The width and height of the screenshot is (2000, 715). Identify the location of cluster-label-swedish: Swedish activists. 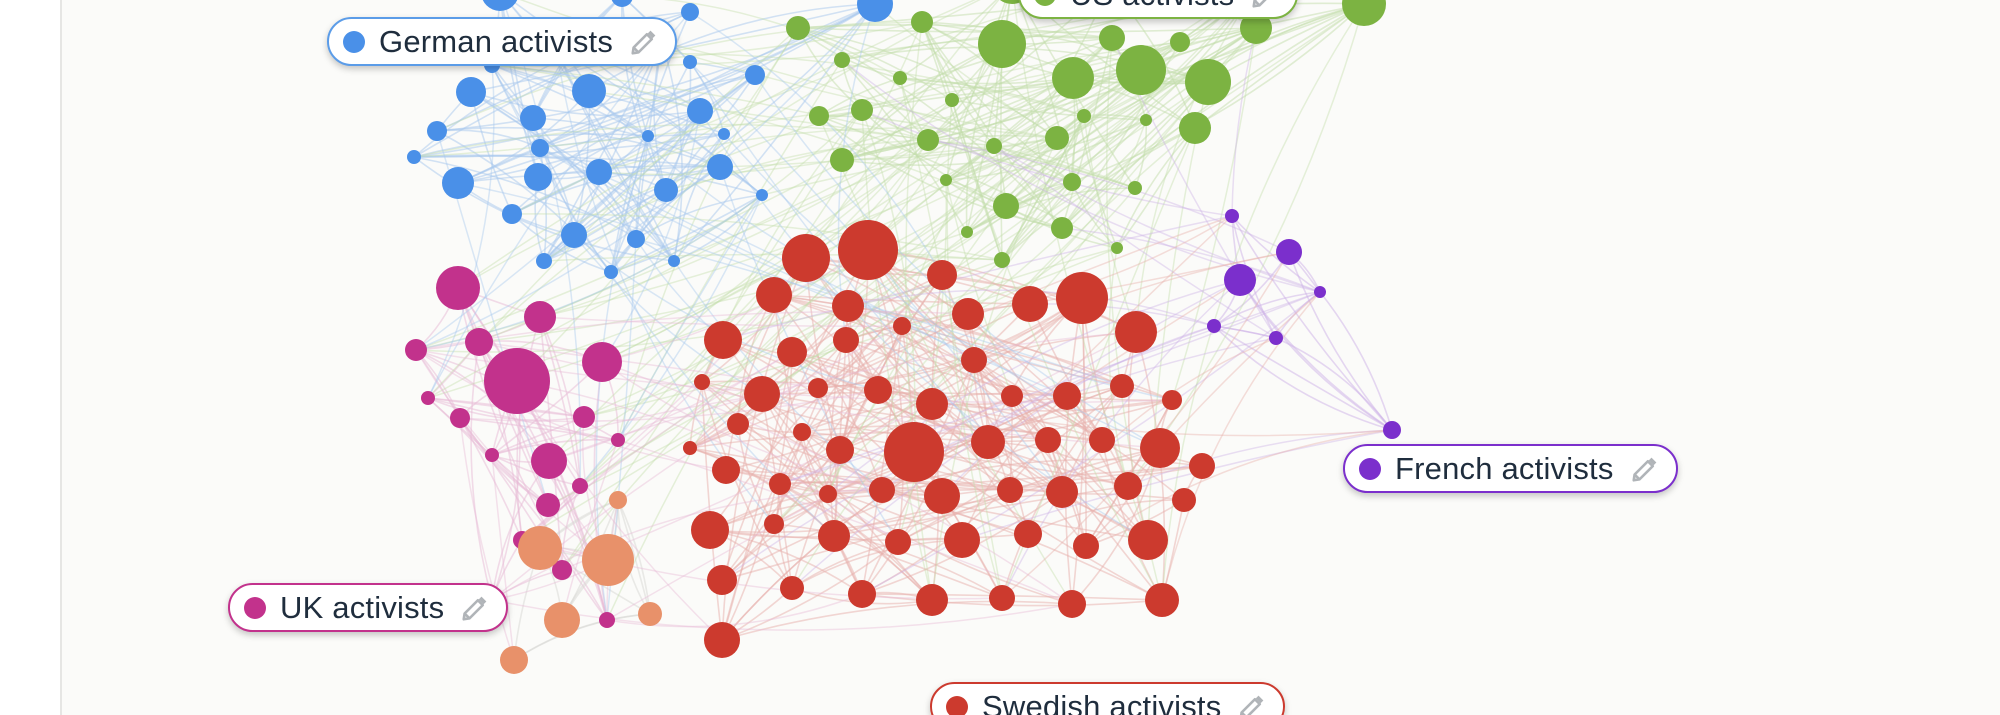
(1108, 698).